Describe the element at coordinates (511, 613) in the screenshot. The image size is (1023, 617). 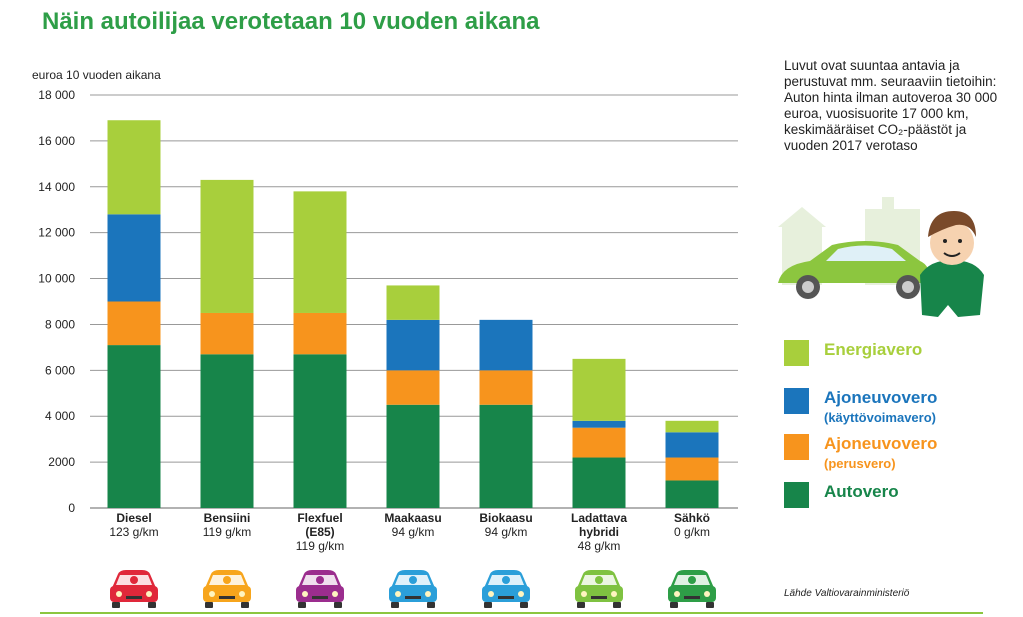
I see `bottom-divider` at that location.